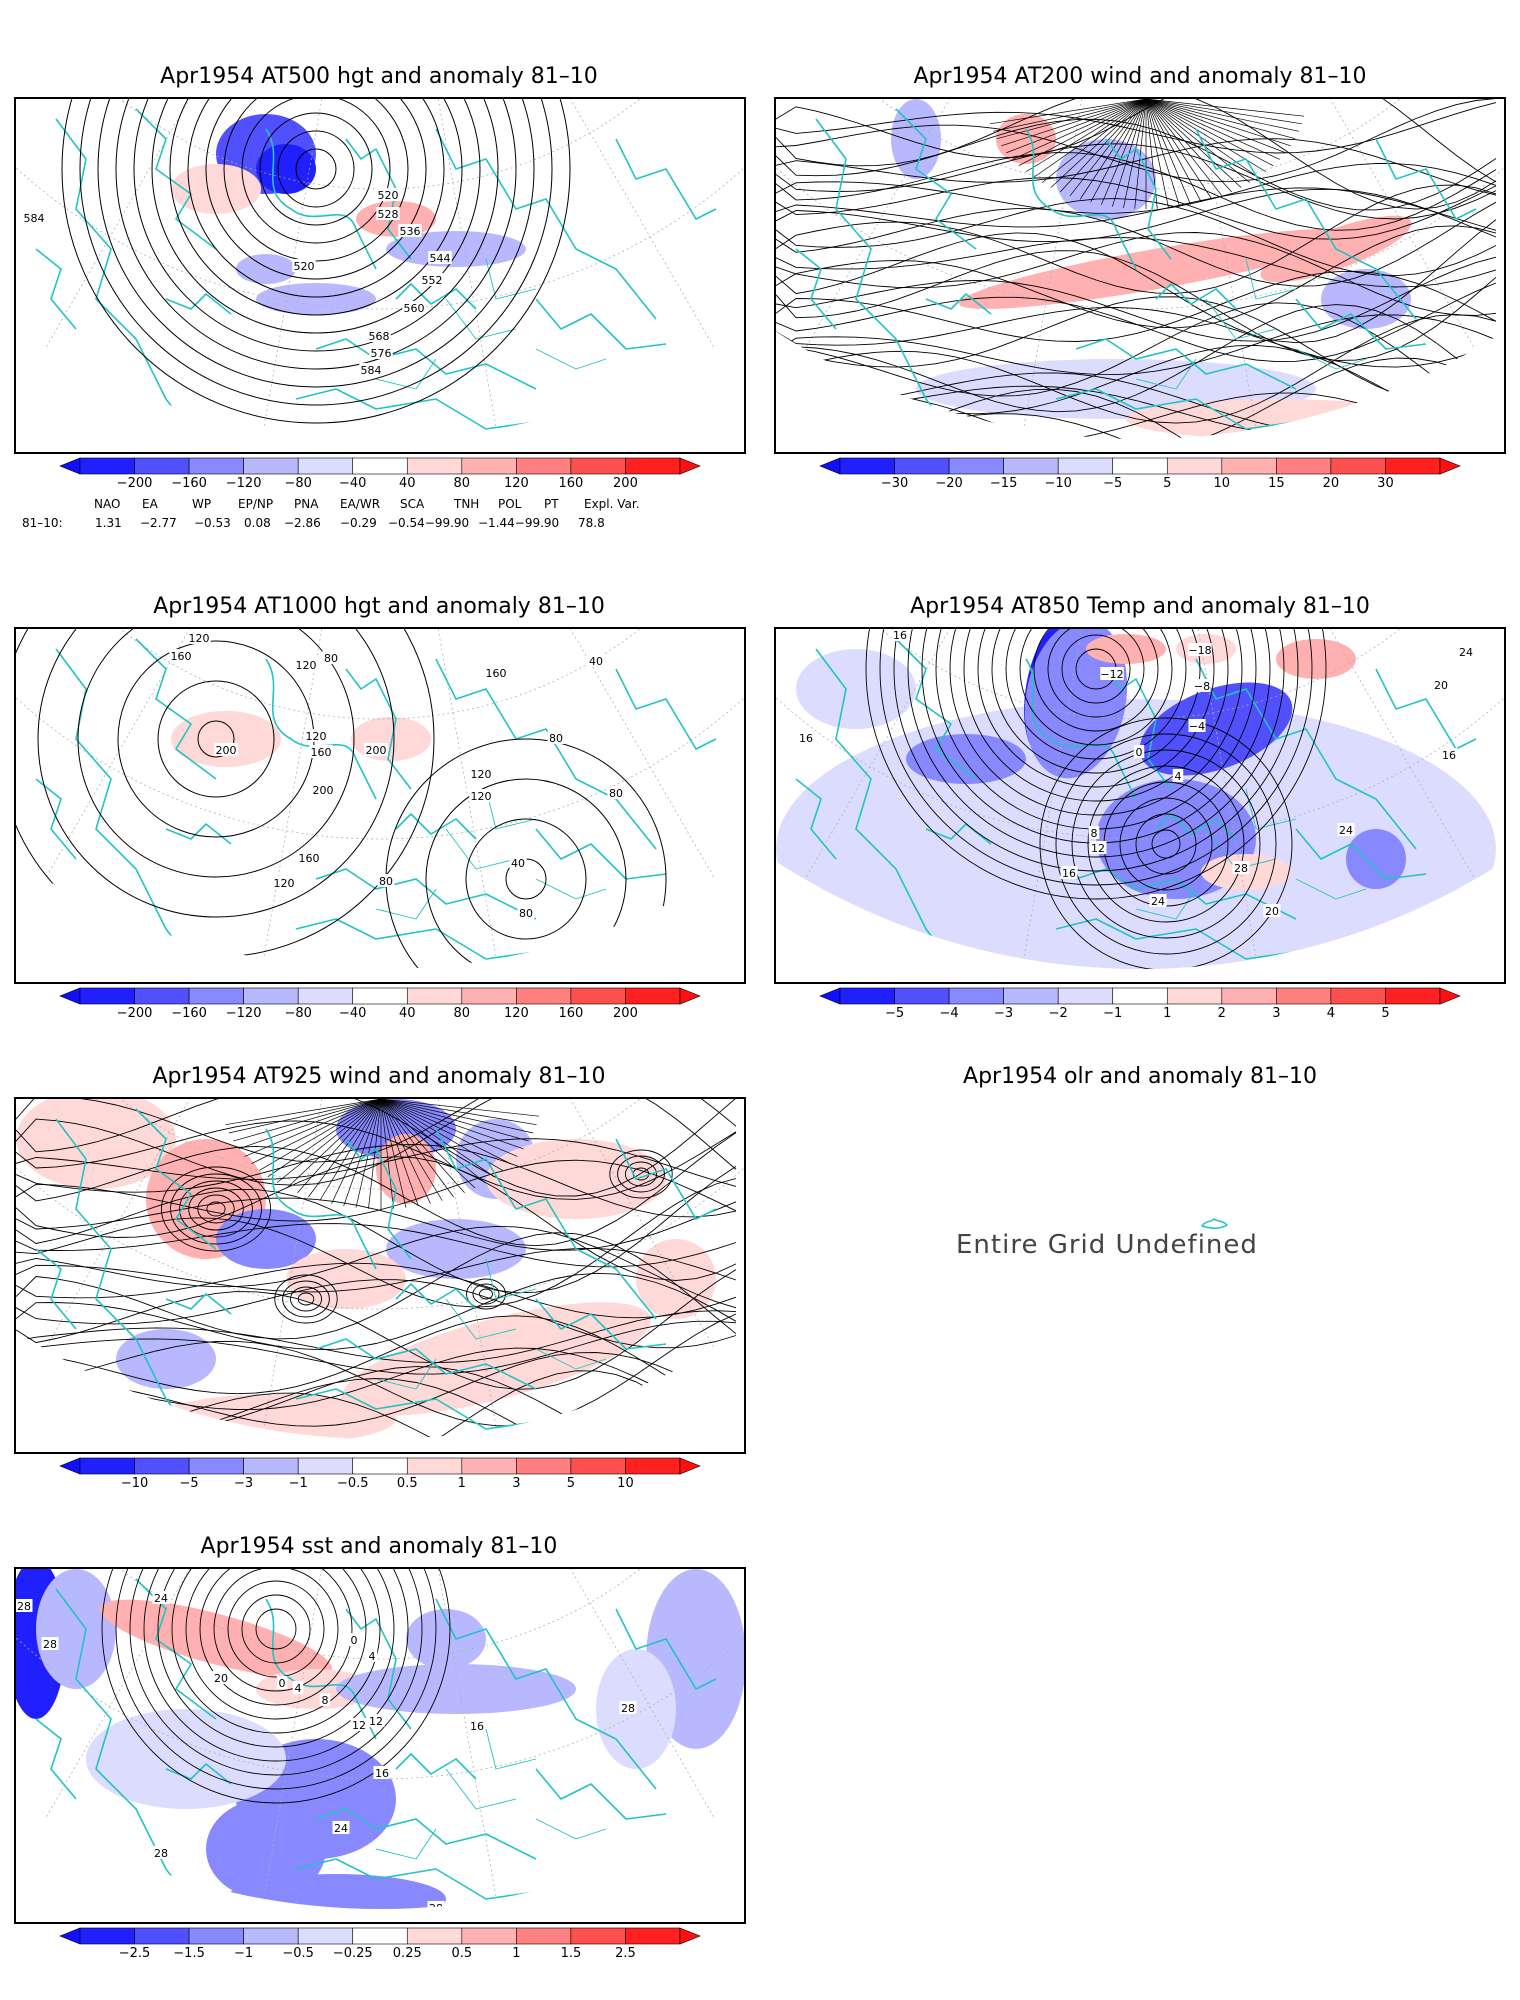  Describe the element at coordinates (1199, 650) in the screenshot. I see `svg-text: −18` at that location.